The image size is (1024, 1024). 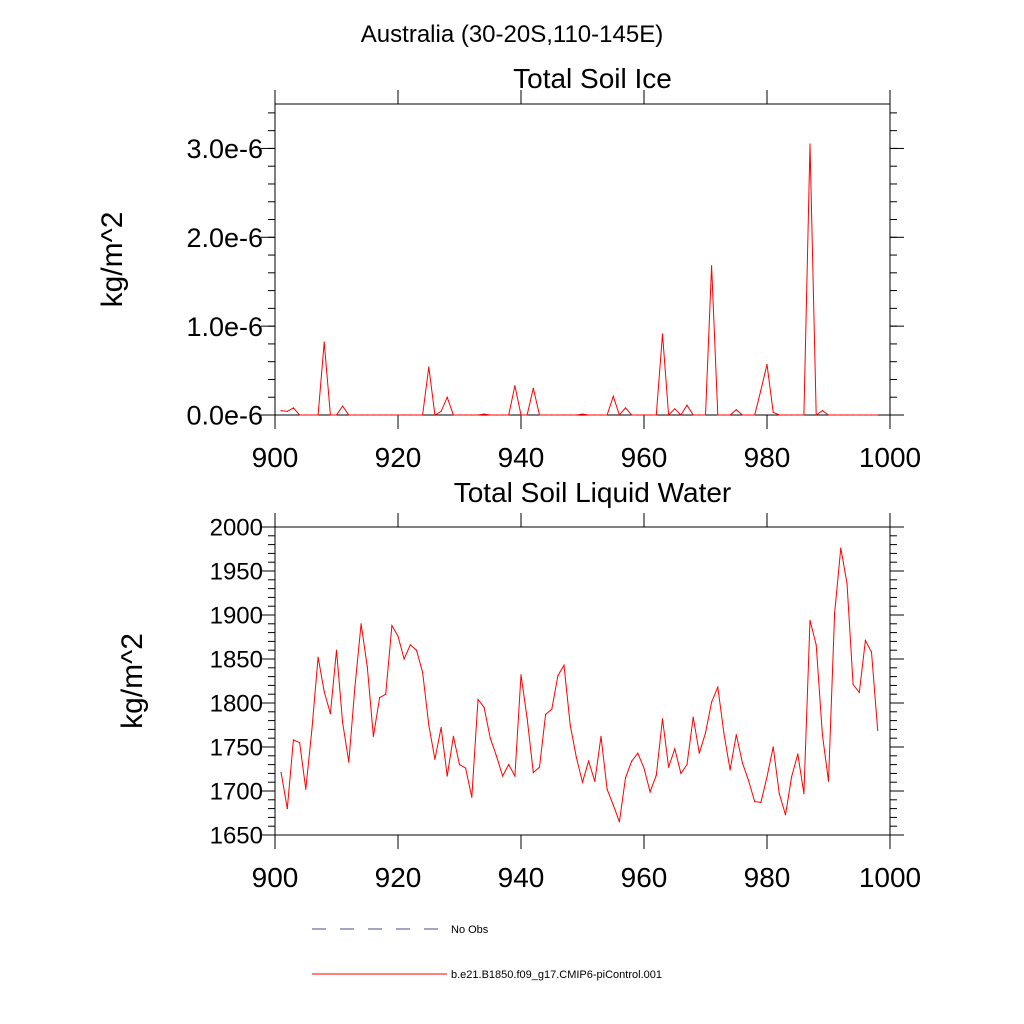 I want to click on y-tick-label: 1.0e-6, so click(x=224, y=327).